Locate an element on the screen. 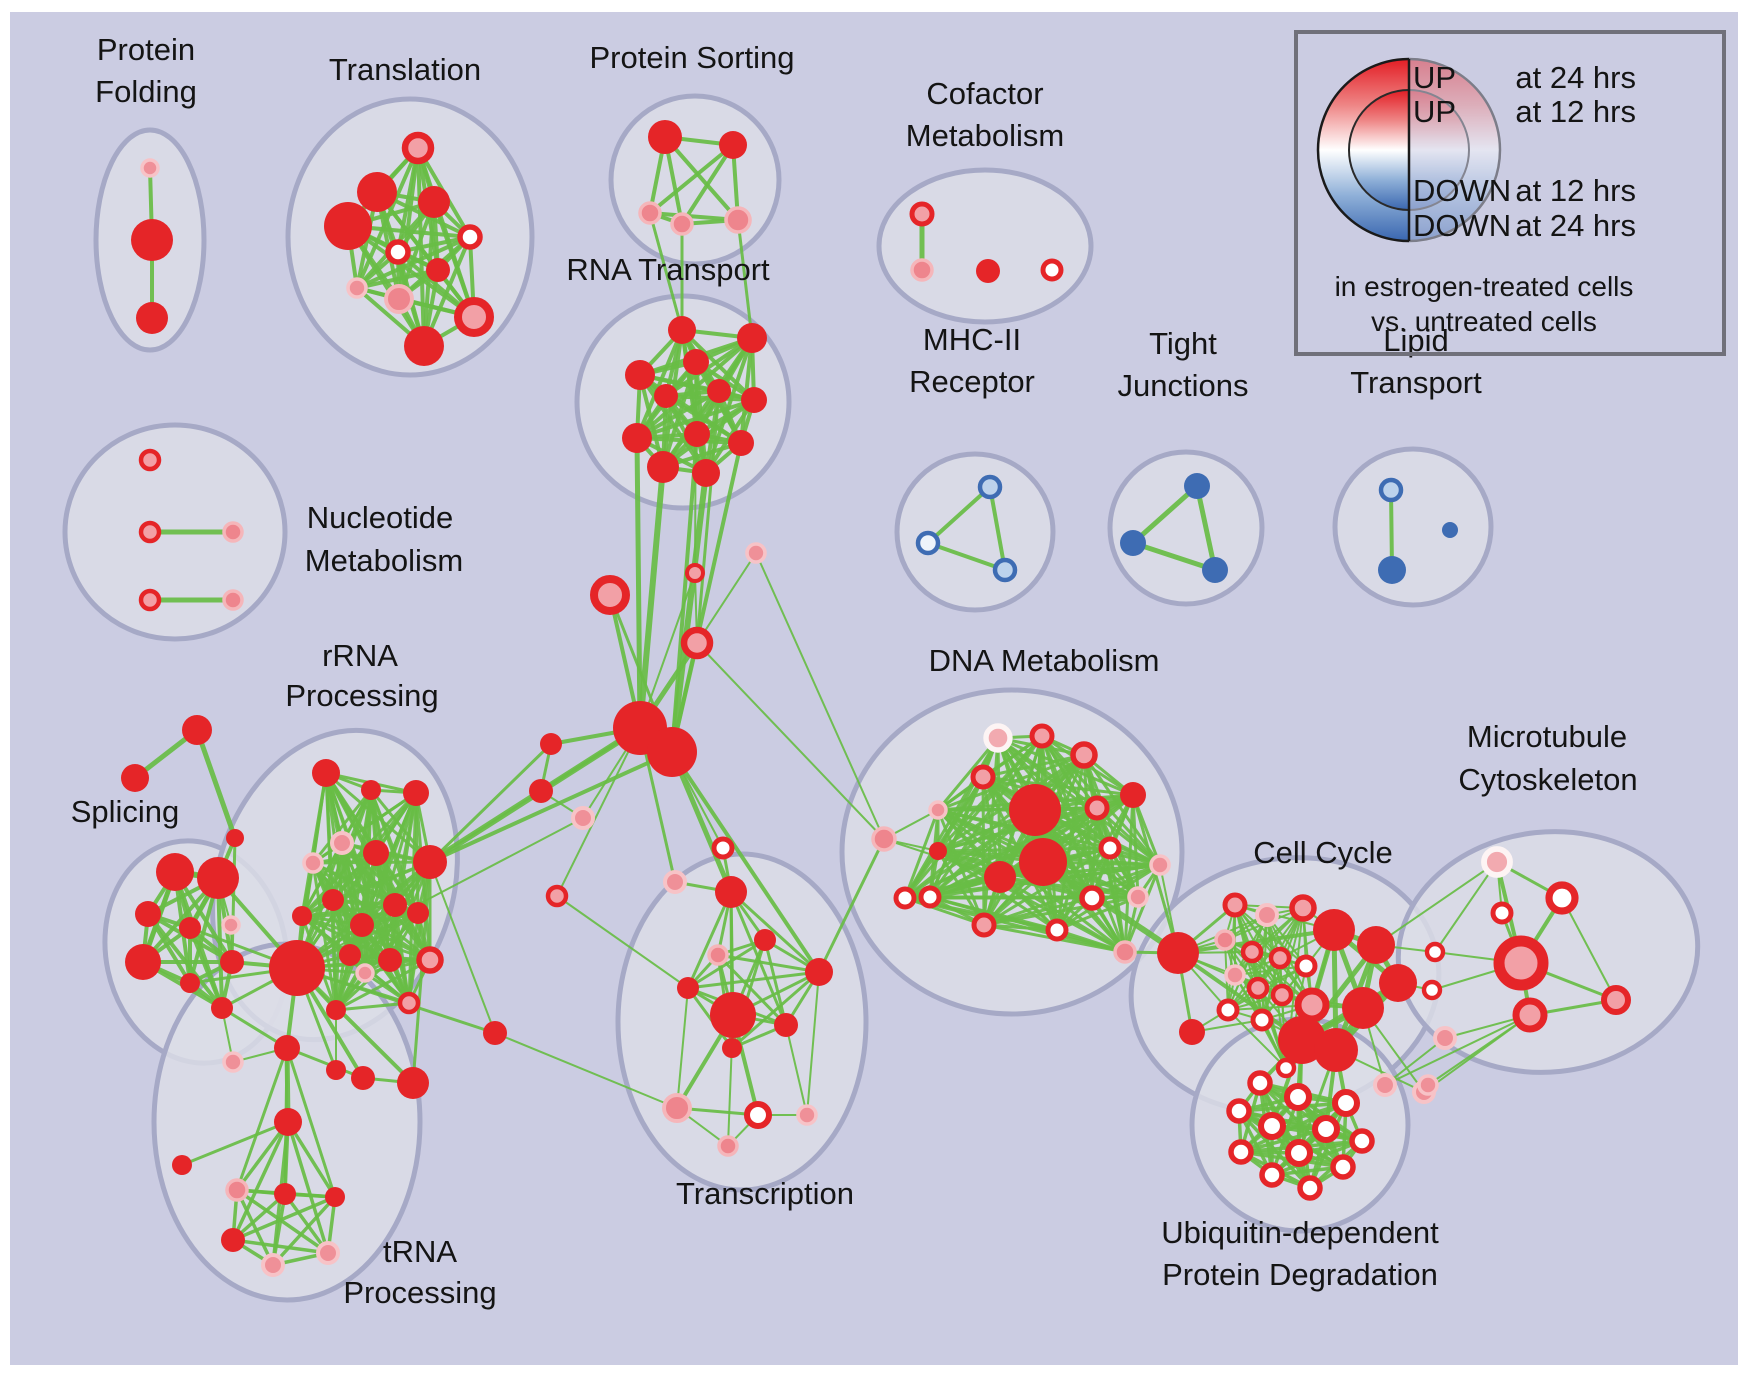 Image resolution: width=1750 pixels, height=1376 pixels. cluster-label-cell-cycle: Cell Cycle is located at coordinates (1323, 852).